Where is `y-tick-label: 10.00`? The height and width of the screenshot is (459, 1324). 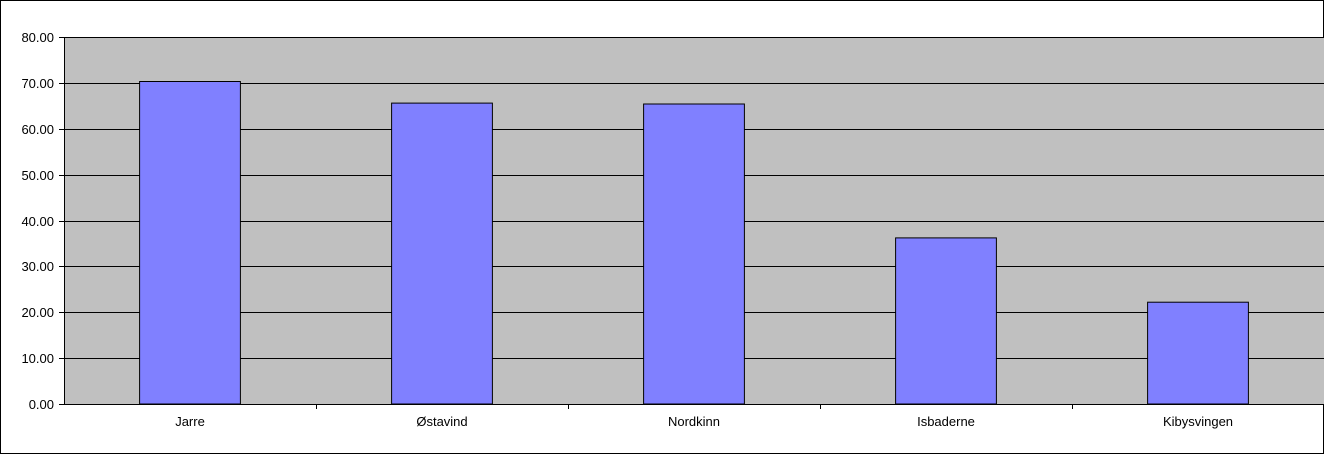 y-tick-label: 10.00 is located at coordinates (37, 358).